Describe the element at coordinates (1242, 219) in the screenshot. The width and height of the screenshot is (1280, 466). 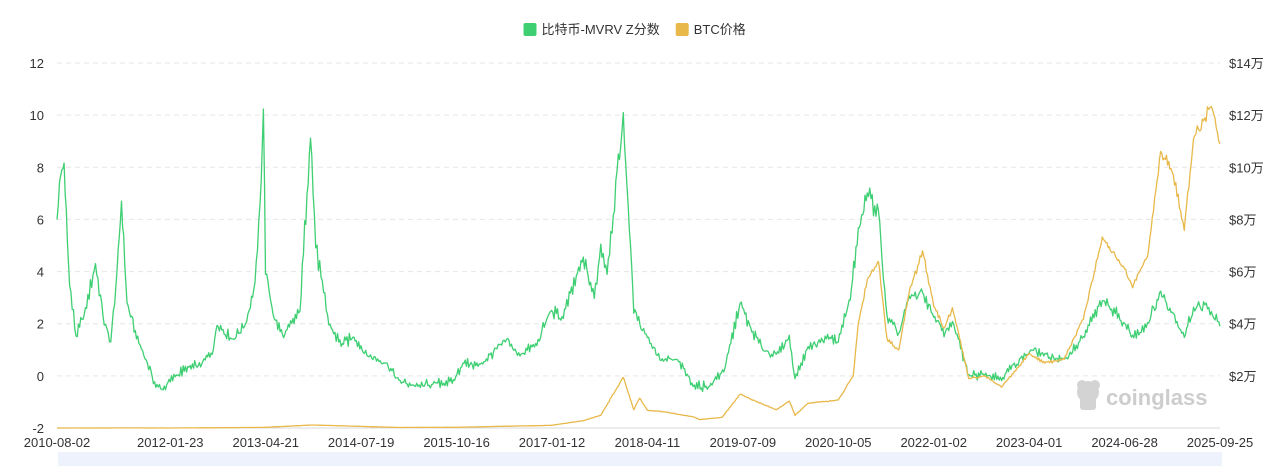
I see `y-right-tick-label: $8万` at that location.